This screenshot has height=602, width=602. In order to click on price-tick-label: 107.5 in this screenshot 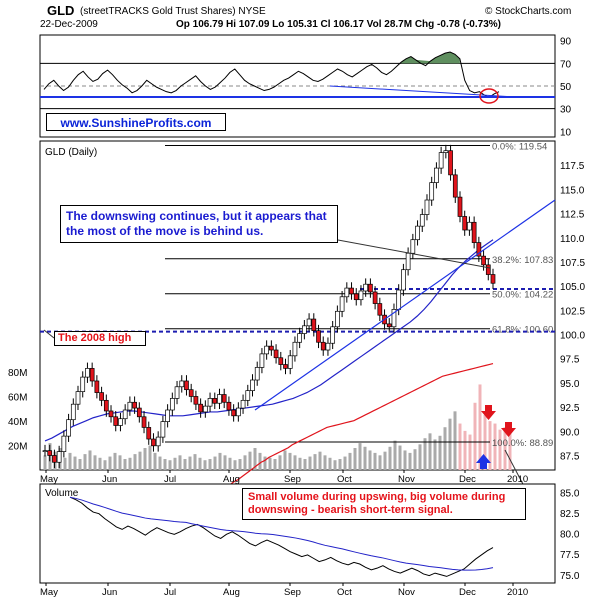, I will do `click(572, 263)`.